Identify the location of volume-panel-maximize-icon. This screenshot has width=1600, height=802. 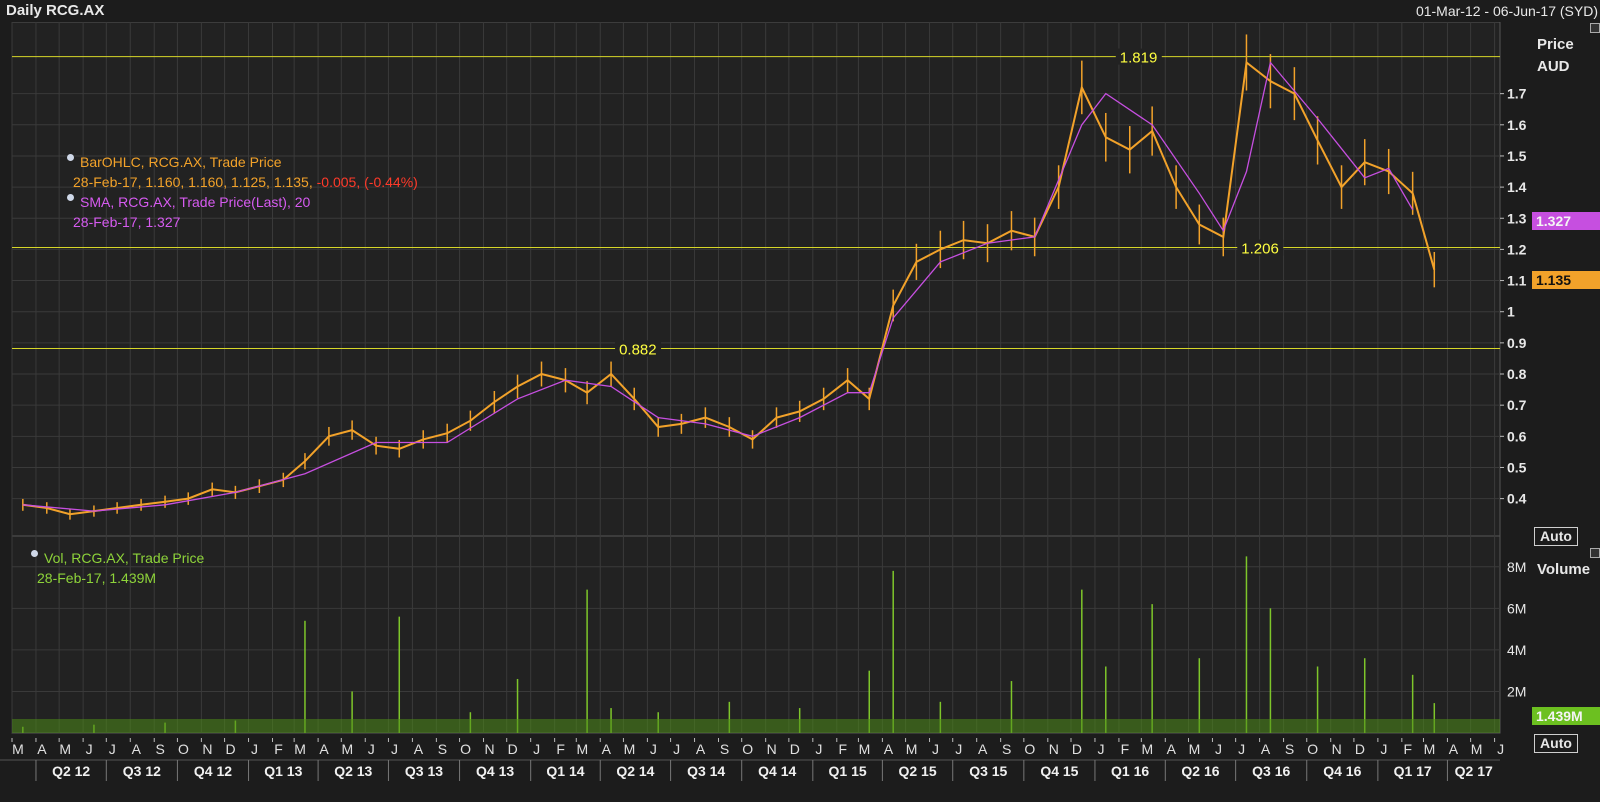
(1595, 553).